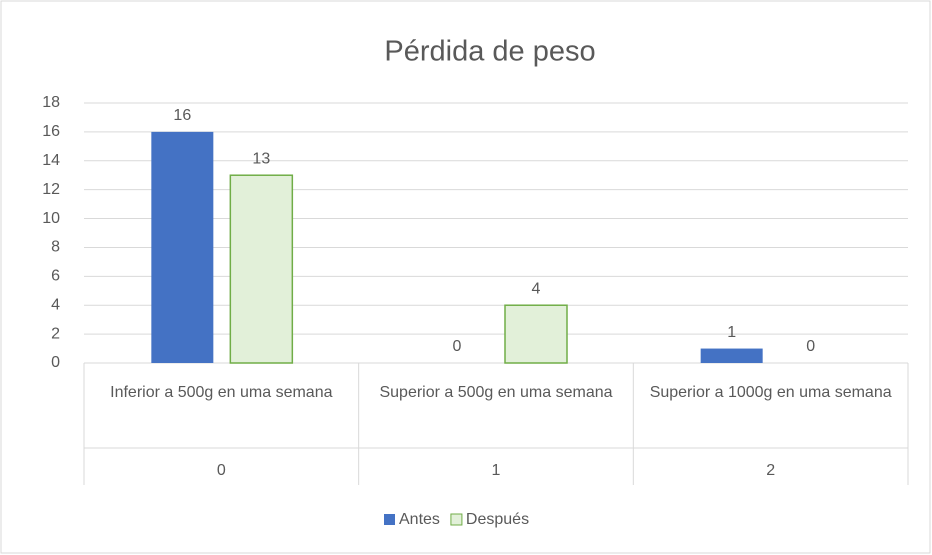 Image resolution: width=932 pixels, height=555 pixels. What do you see at coordinates (489, 52) in the screenshot?
I see `chart-title: Pérdida de peso` at bounding box center [489, 52].